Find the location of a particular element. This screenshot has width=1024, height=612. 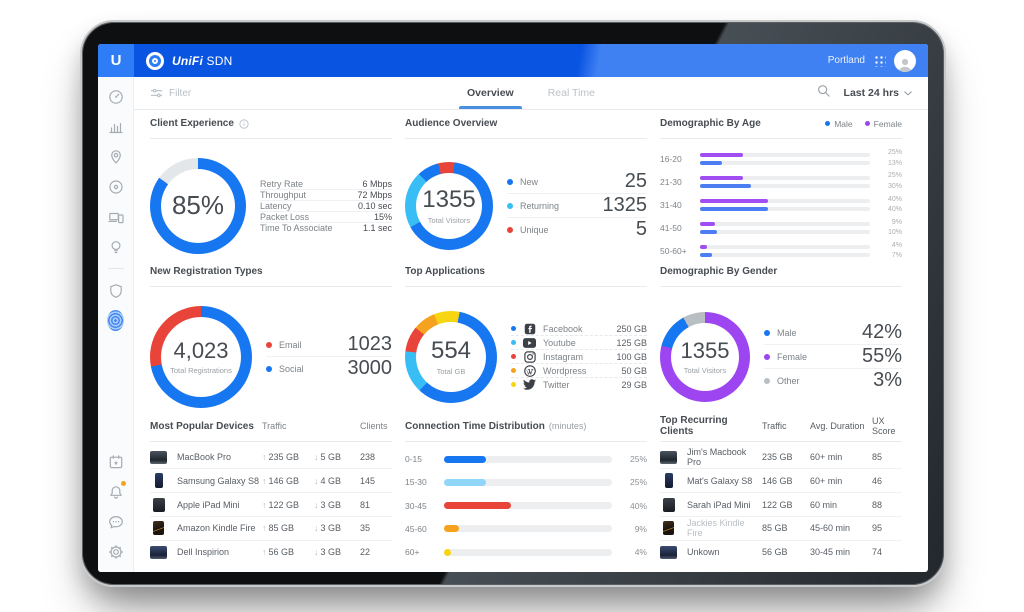

col-clients: Clients is located at coordinates (374, 426).